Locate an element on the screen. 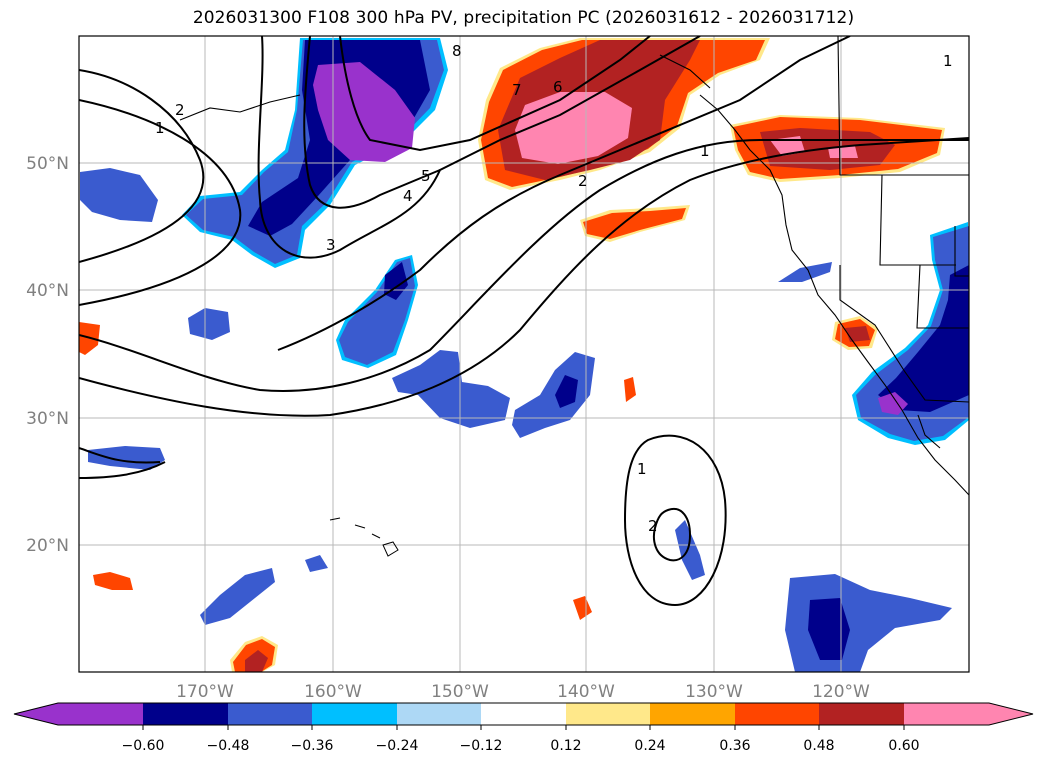 The image size is (1047, 765). contour-label: 4 is located at coordinates (408, 196).